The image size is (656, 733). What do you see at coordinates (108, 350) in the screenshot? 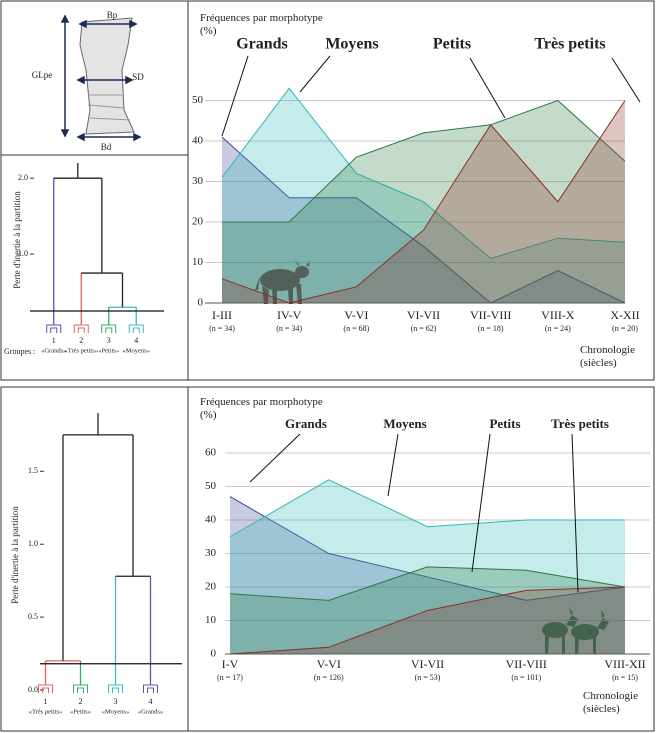
I see `group-label: «Petits»` at bounding box center [108, 350].